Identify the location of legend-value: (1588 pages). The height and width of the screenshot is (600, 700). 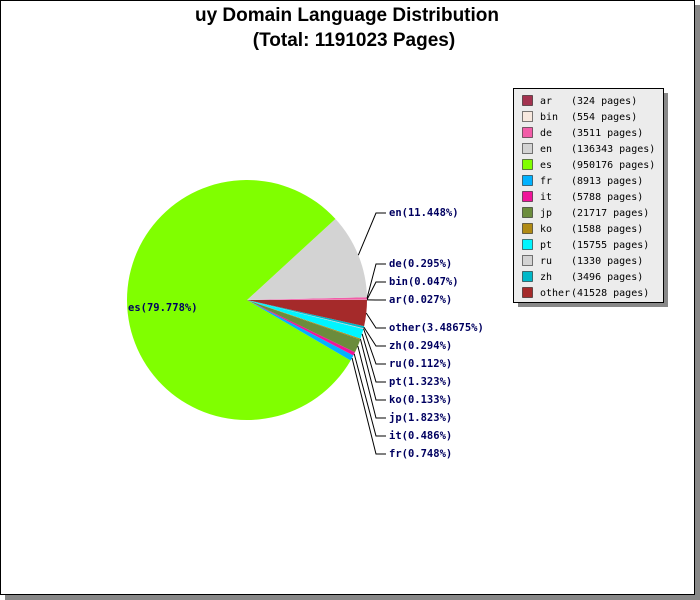
(607, 229).